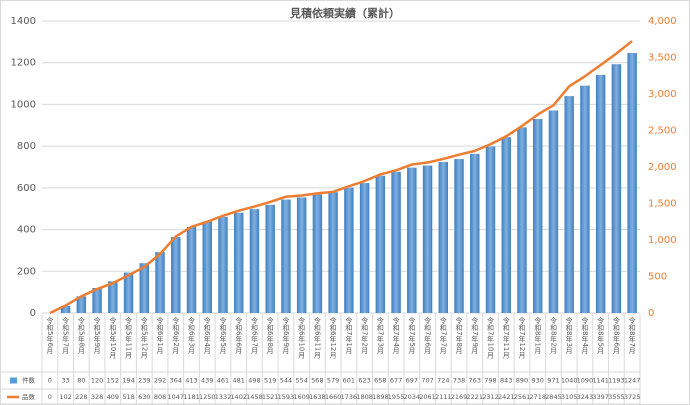  I want to click on table-value: 971, so click(553, 381).